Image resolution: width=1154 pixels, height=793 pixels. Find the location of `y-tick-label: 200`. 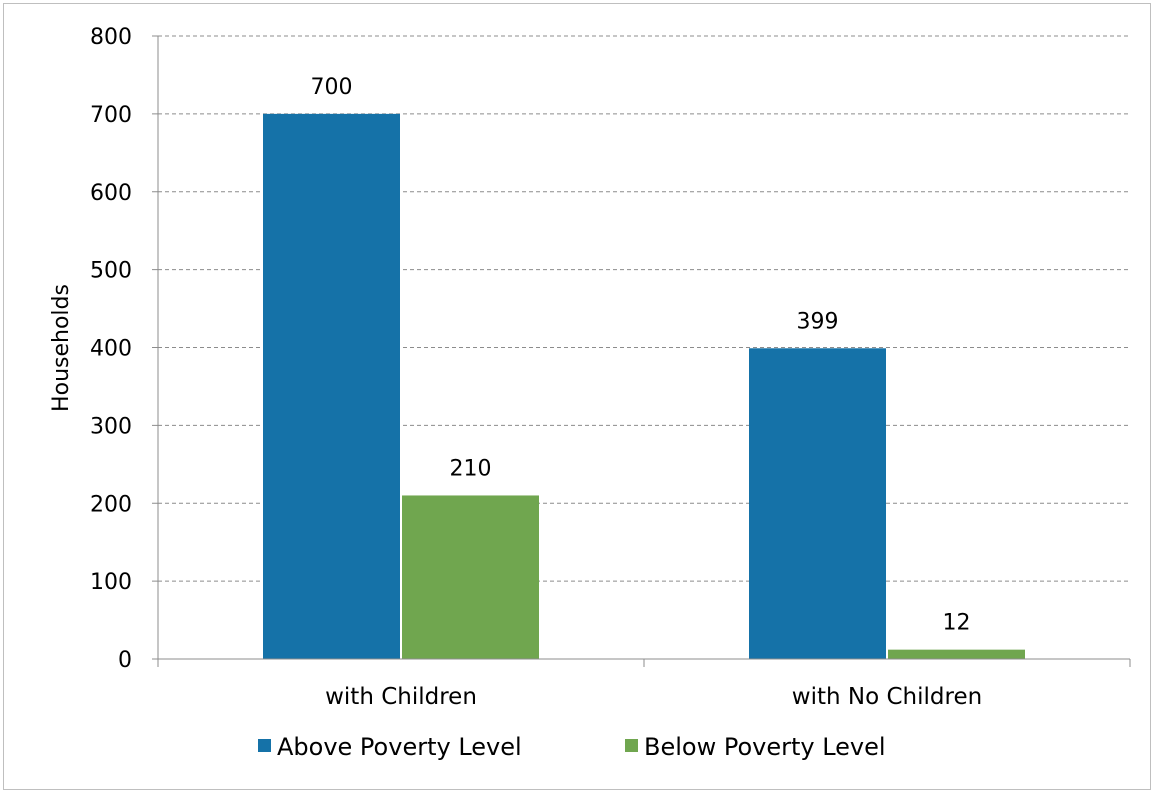

y-tick-label: 200 is located at coordinates (111, 504).